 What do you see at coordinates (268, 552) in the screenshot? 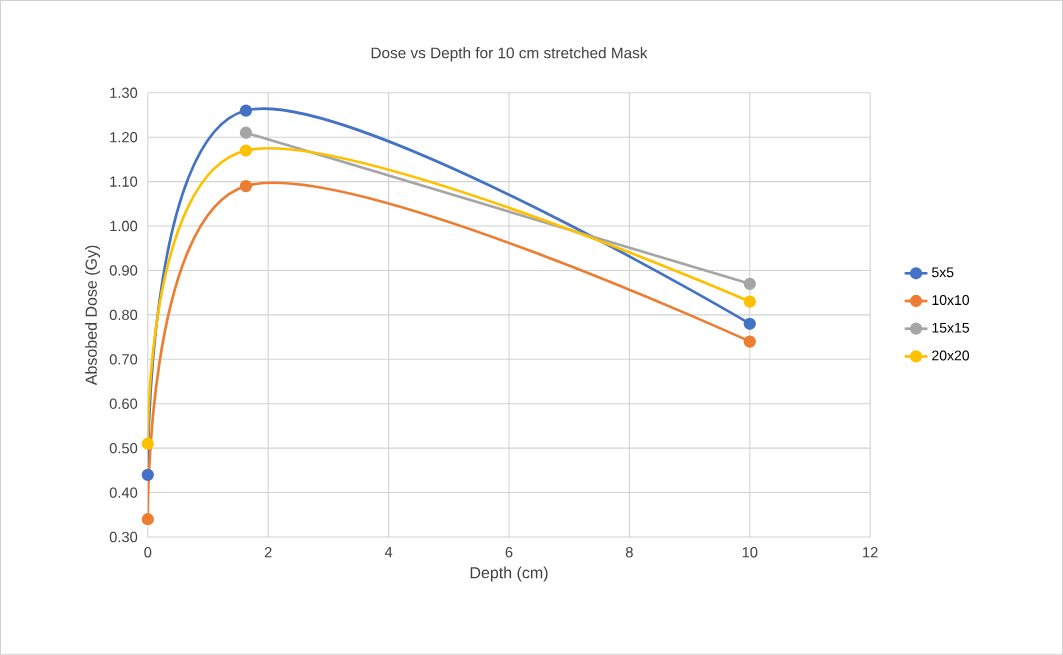
I see `x-tick-label: 2` at bounding box center [268, 552].